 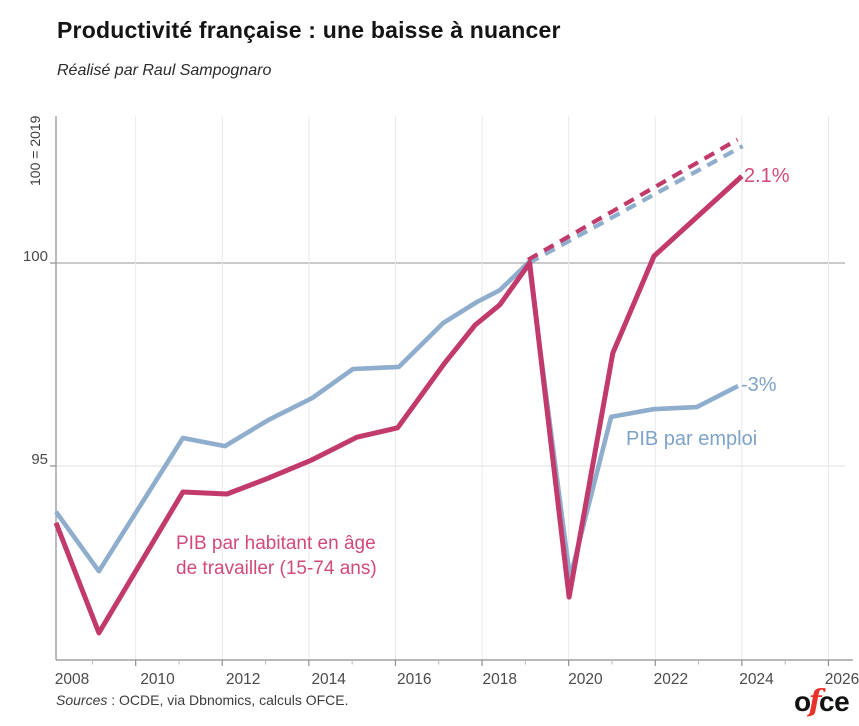 What do you see at coordinates (164, 70) in the screenshot?
I see `page-subtitle: Réalisé par Raul Sampognaro` at bounding box center [164, 70].